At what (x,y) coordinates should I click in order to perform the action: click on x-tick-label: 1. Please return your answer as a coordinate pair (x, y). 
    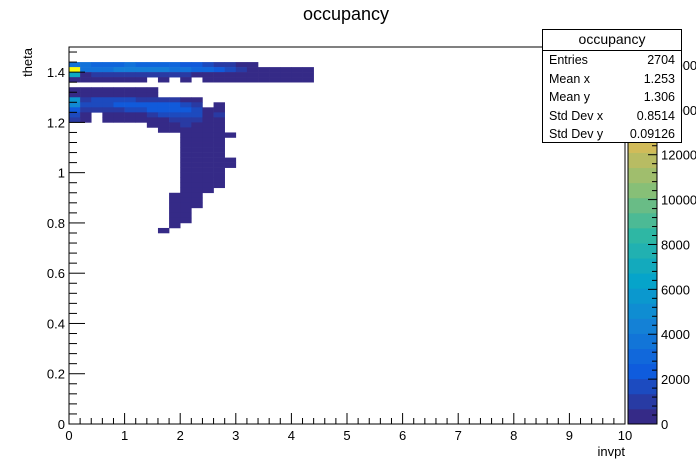
    Looking at the image, I should click on (124, 435).